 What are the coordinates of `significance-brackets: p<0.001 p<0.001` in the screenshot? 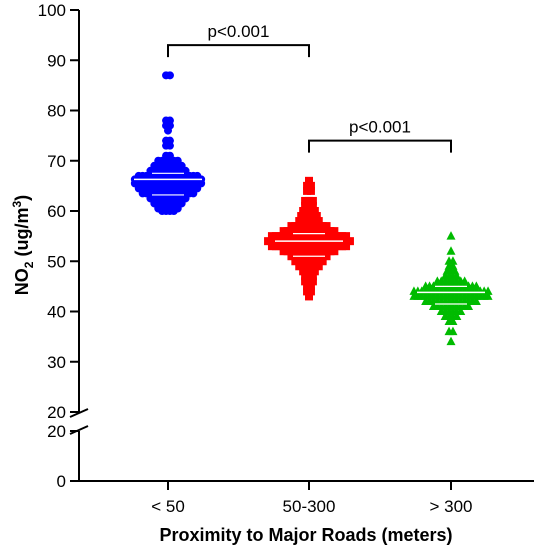 It's located at (309, 87).